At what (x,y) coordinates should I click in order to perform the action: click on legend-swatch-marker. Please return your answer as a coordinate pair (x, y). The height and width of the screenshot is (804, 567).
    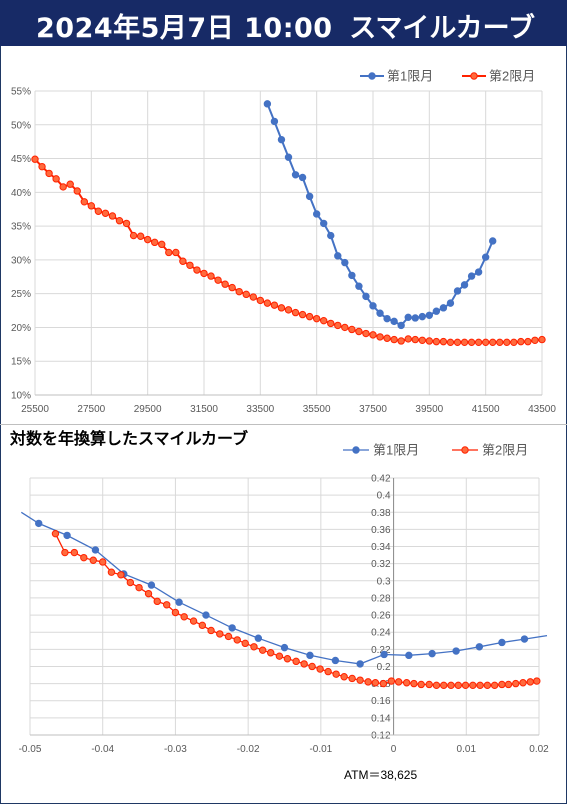
    Looking at the image, I should click on (474, 76).